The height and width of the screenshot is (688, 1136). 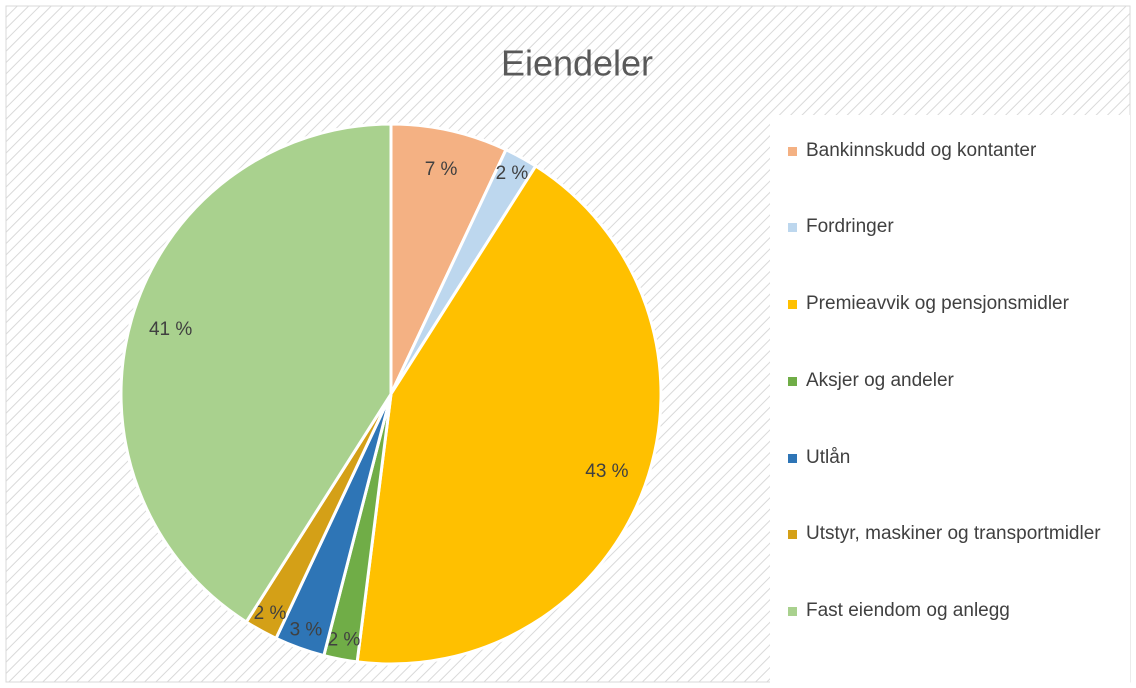 I want to click on pie-slice, so click(x=448, y=258).